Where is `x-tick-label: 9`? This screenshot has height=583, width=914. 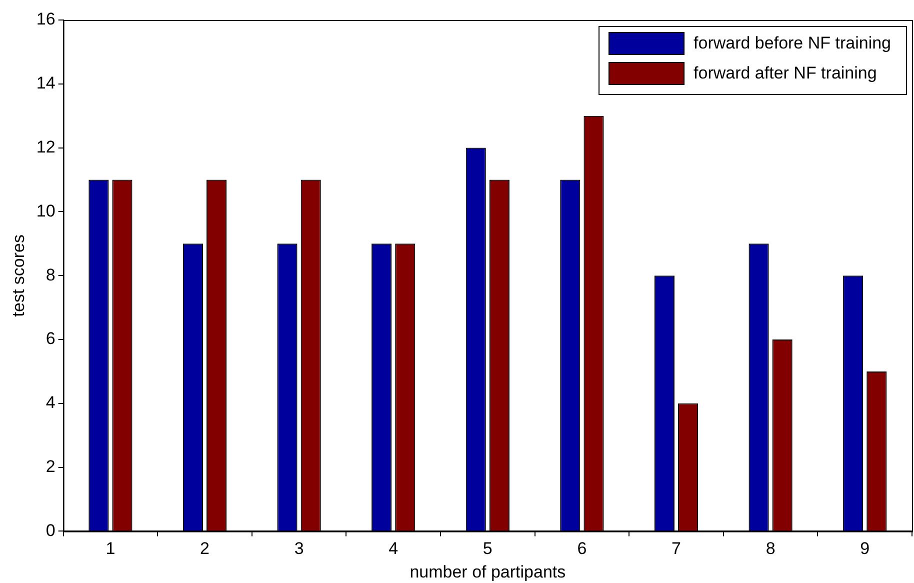
x-tick-label: 9 is located at coordinates (865, 548).